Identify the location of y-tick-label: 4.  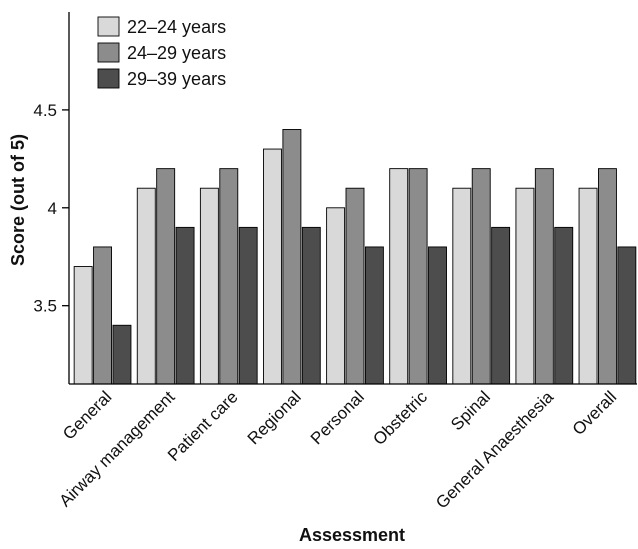
(52, 208).